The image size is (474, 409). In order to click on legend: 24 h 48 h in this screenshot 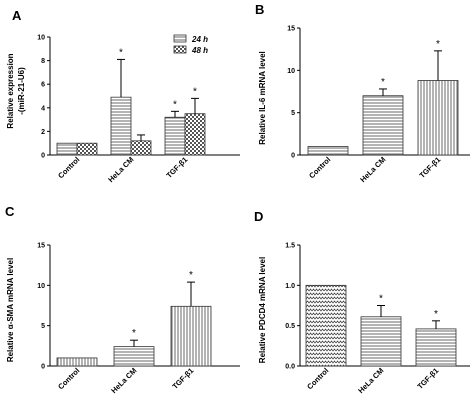, I will do `click(190, 44)`.